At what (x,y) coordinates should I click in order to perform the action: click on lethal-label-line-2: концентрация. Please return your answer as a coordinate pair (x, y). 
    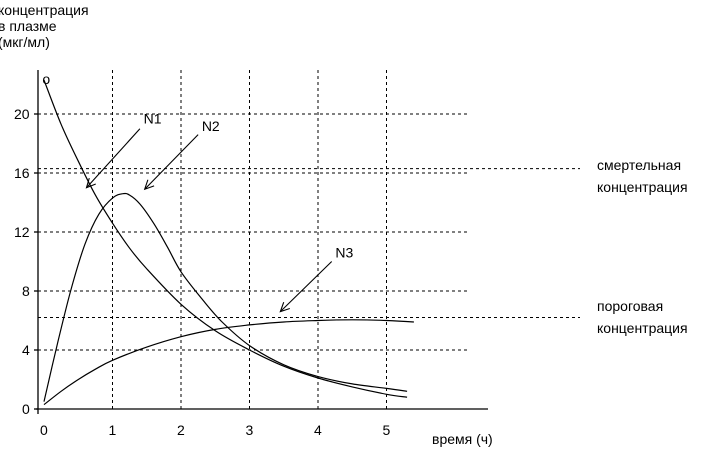
    Looking at the image, I should click on (642, 187).